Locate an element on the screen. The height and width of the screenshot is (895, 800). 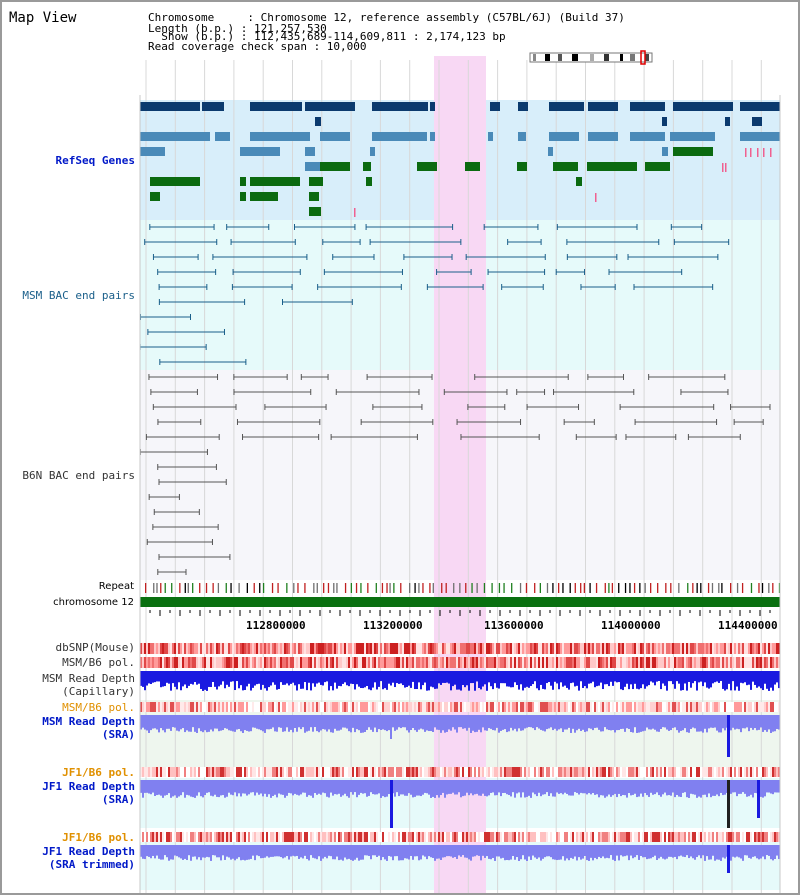
track-label-jf1-b6-pol-2: JF1/B6 pol. is located at coordinates (98, 837).